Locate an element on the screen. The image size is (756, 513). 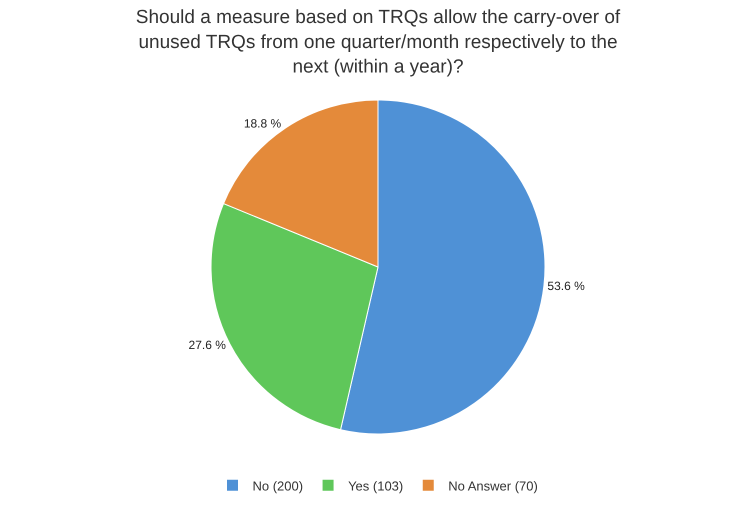
data-label: 53.6 % is located at coordinates (566, 285).